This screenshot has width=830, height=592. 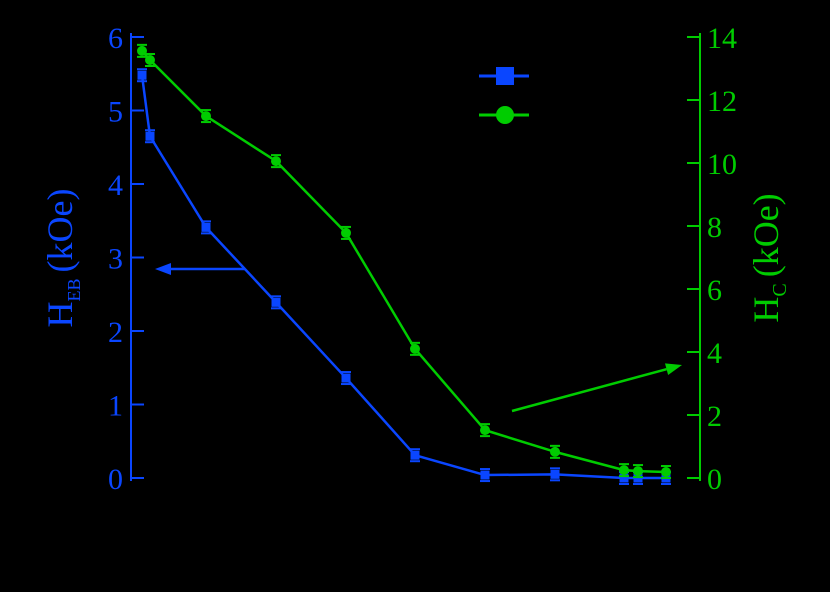 What do you see at coordinates (714, 416) in the screenshot?
I see `right-axis-tick-label: 2` at bounding box center [714, 416].